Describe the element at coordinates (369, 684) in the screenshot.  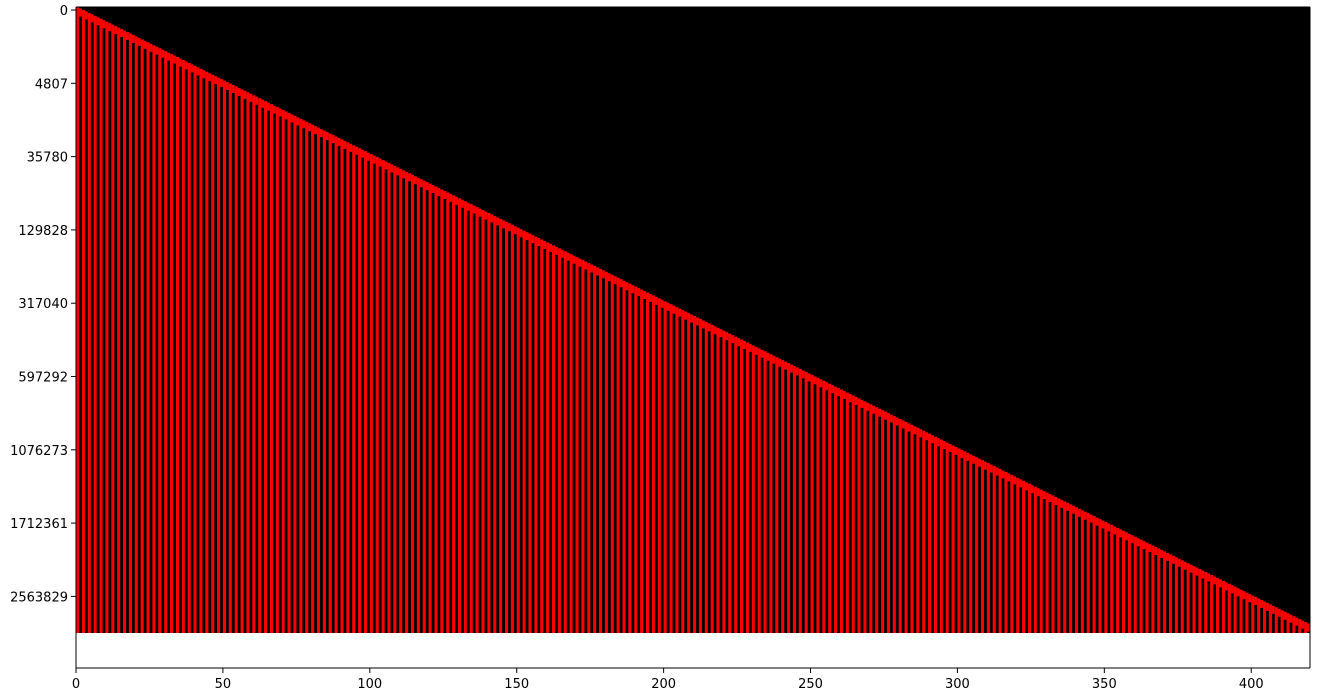
I see `x-tick-label: 100` at that location.